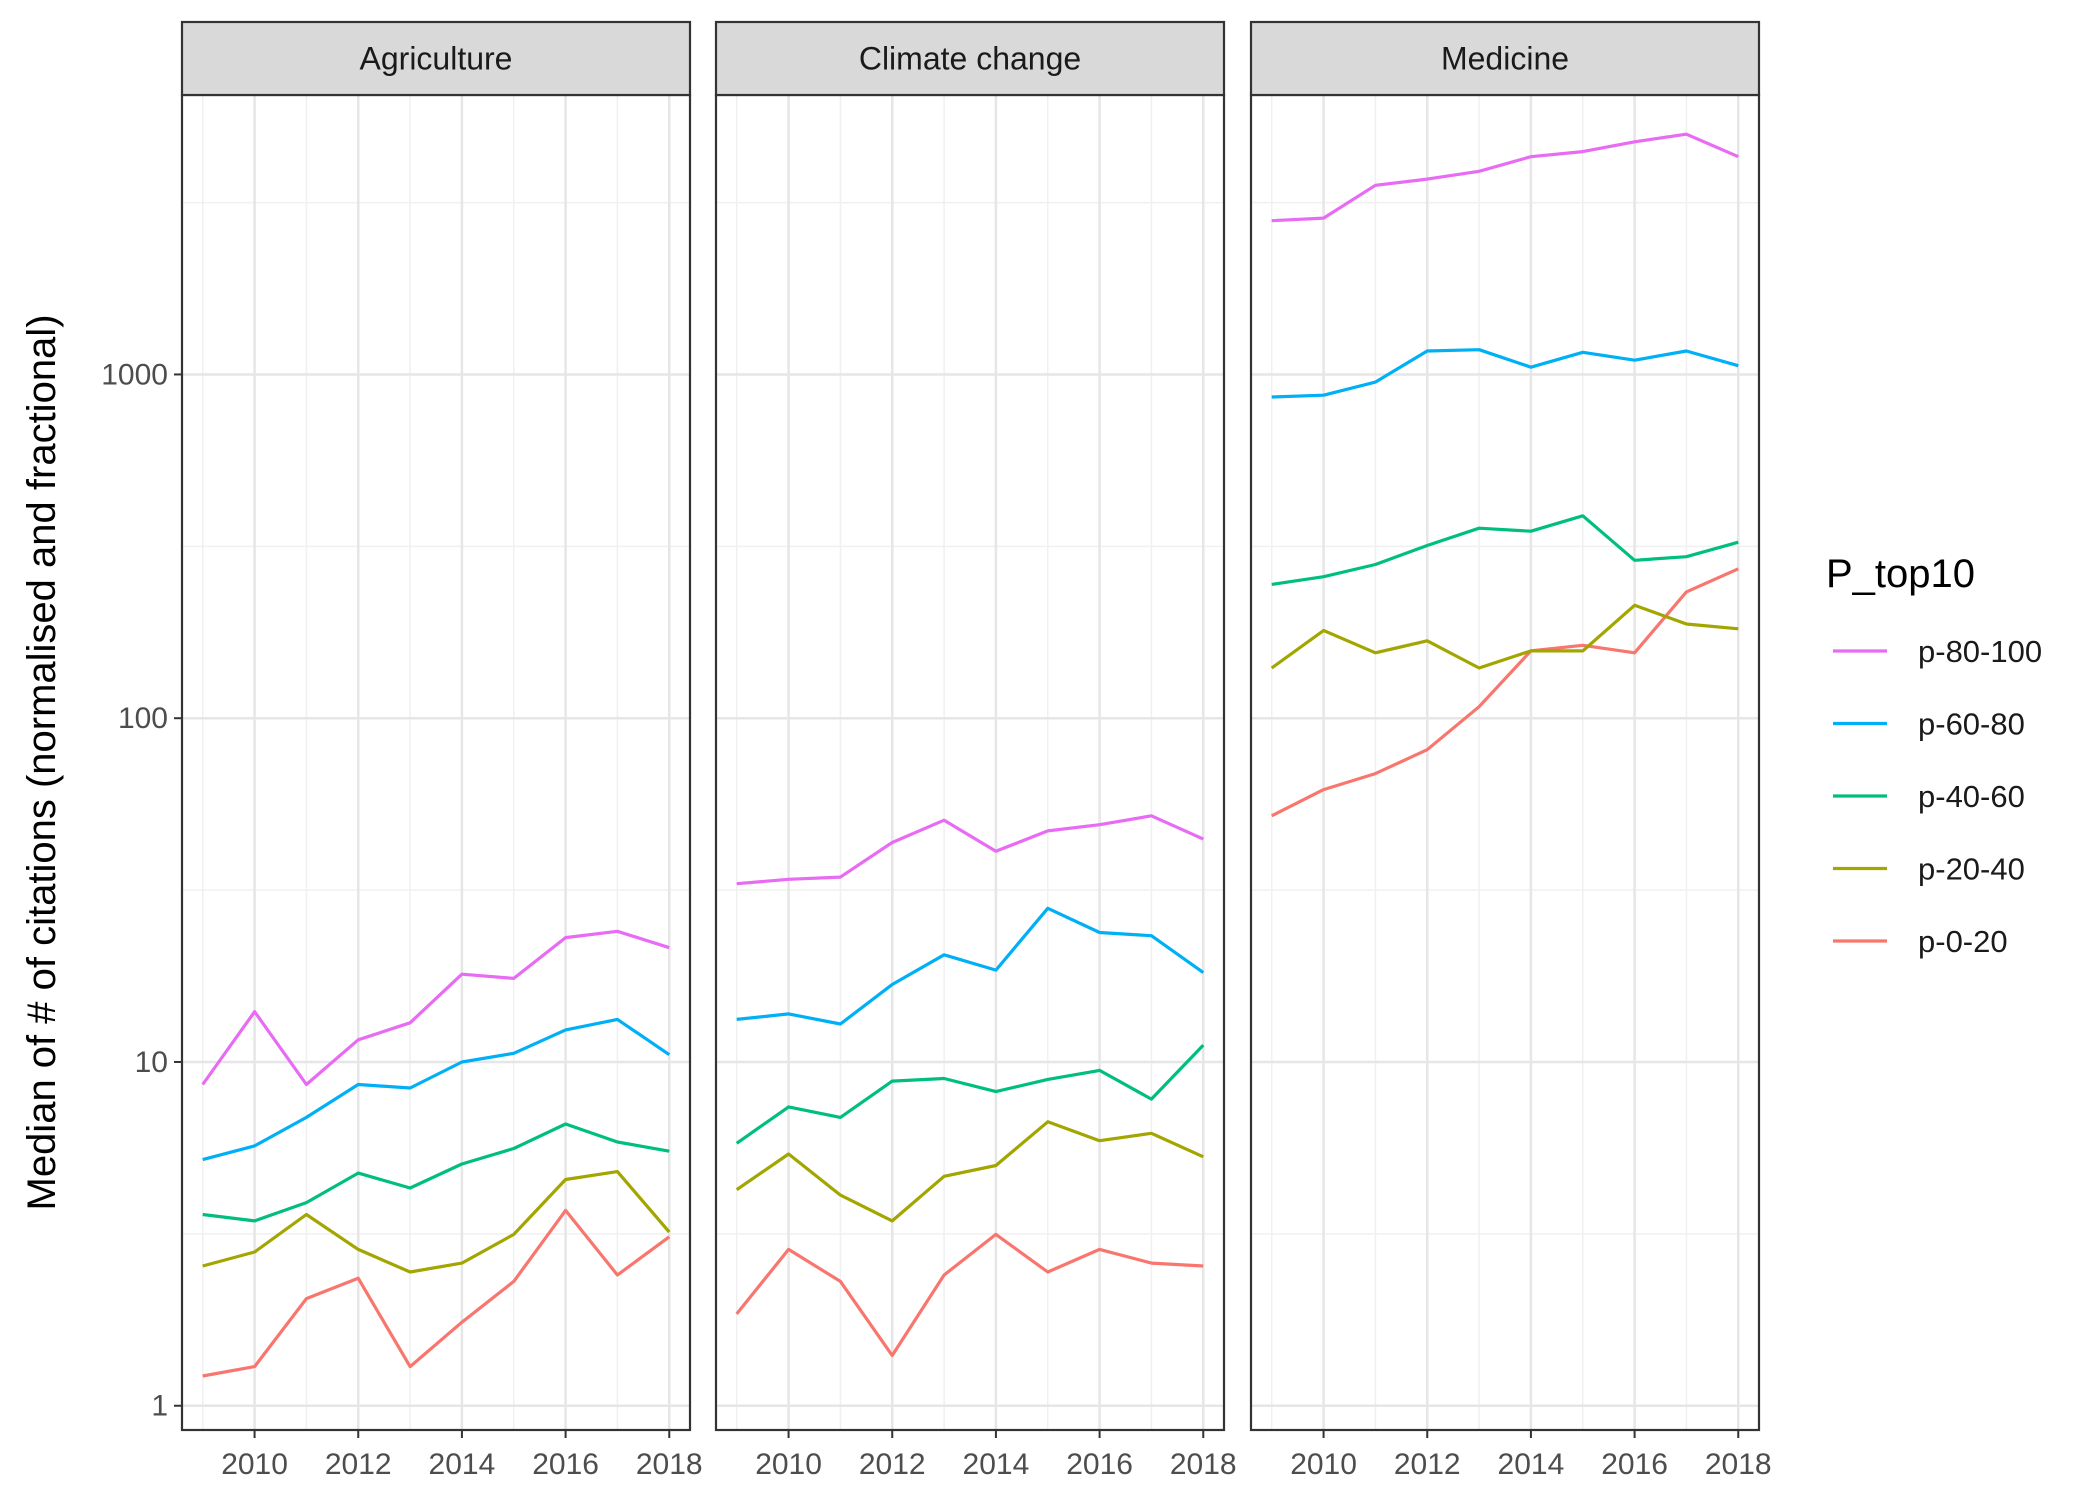 Image resolution: width=2100 pixels, height=1505 pixels. I want to click on series-line-p-40-60-climate-change, so click(970, 1094).